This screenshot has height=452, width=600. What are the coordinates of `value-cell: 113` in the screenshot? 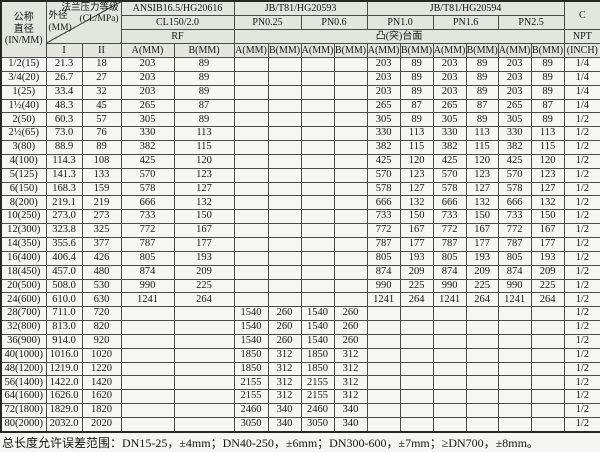 It's located at (482, 134).